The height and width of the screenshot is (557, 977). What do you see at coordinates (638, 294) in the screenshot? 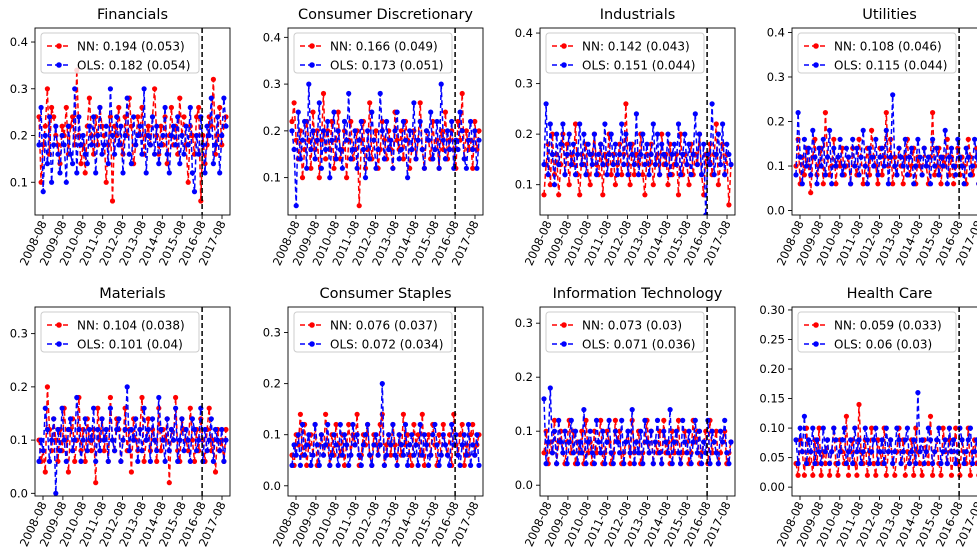
I see `subplot-title: Information Technology` at bounding box center [638, 294].